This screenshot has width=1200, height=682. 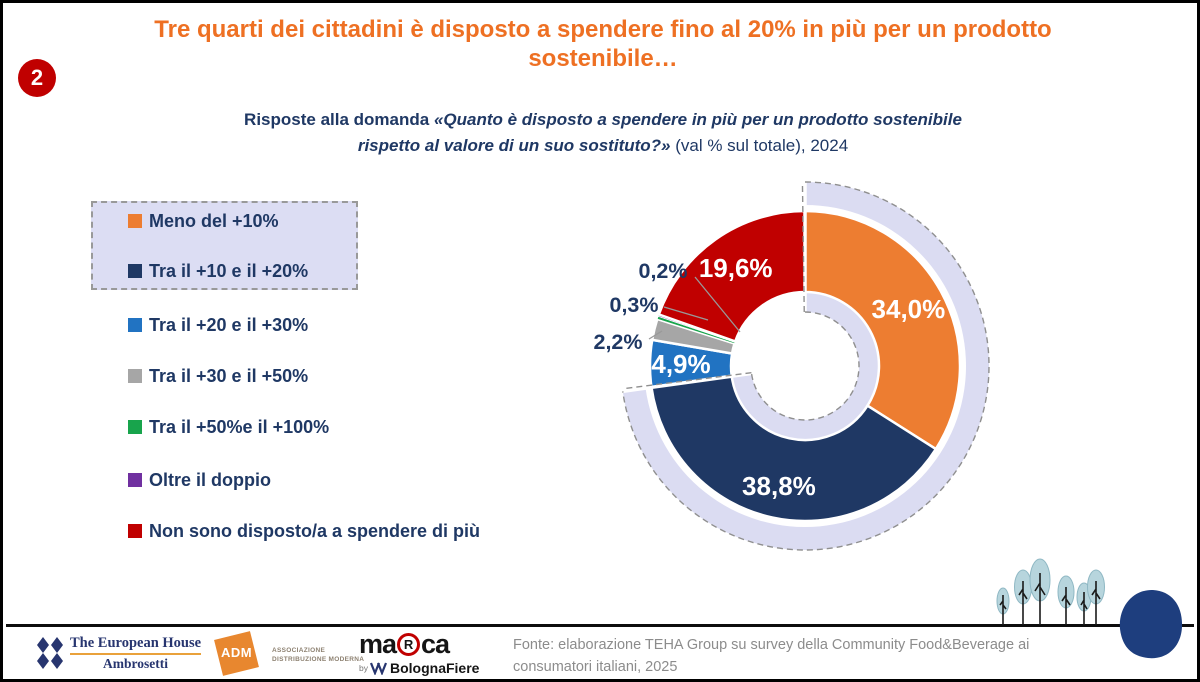 What do you see at coordinates (50, 652) in the screenshot?
I see `teha-logo-mark-icon` at bounding box center [50, 652].